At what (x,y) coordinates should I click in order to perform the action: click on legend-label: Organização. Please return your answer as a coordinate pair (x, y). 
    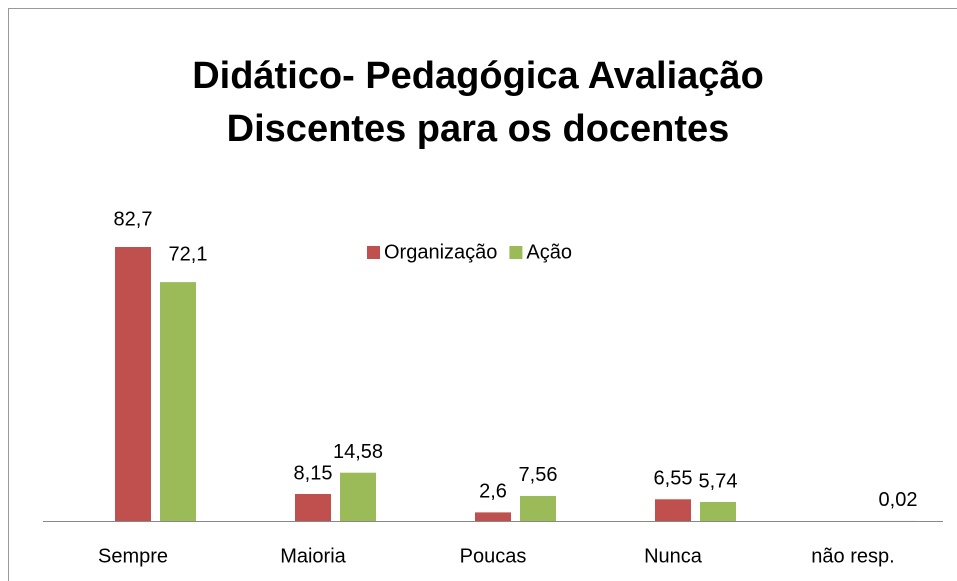
    Looking at the image, I should click on (440, 252).